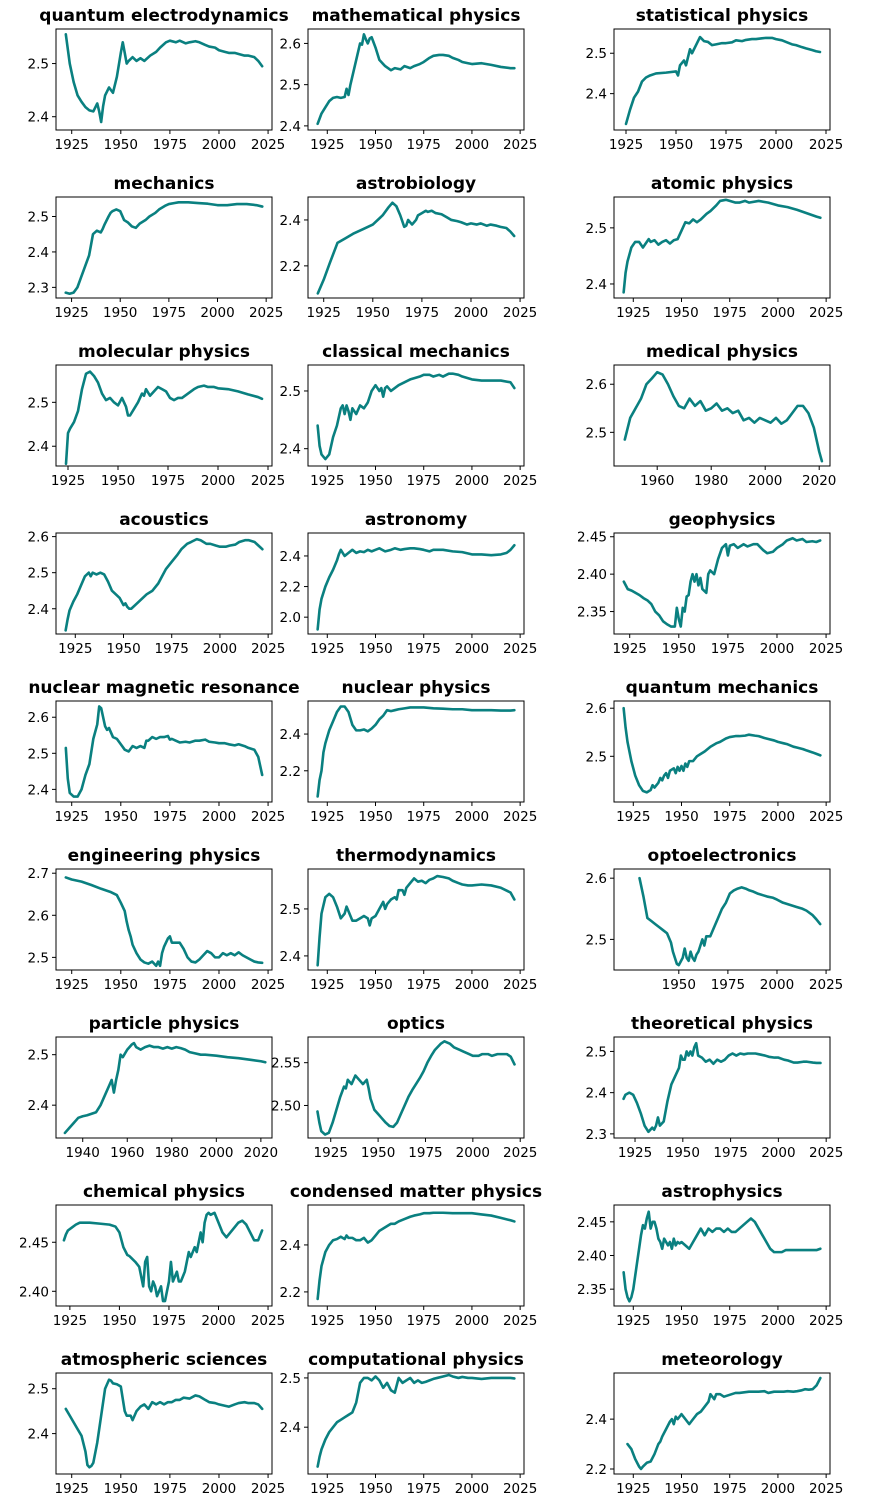  Describe the element at coordinates (715, 247) in the screenshot. I see `subplot: atomic physics 1925 1950 1975 2000 2025 2.4 2.5` at that location.